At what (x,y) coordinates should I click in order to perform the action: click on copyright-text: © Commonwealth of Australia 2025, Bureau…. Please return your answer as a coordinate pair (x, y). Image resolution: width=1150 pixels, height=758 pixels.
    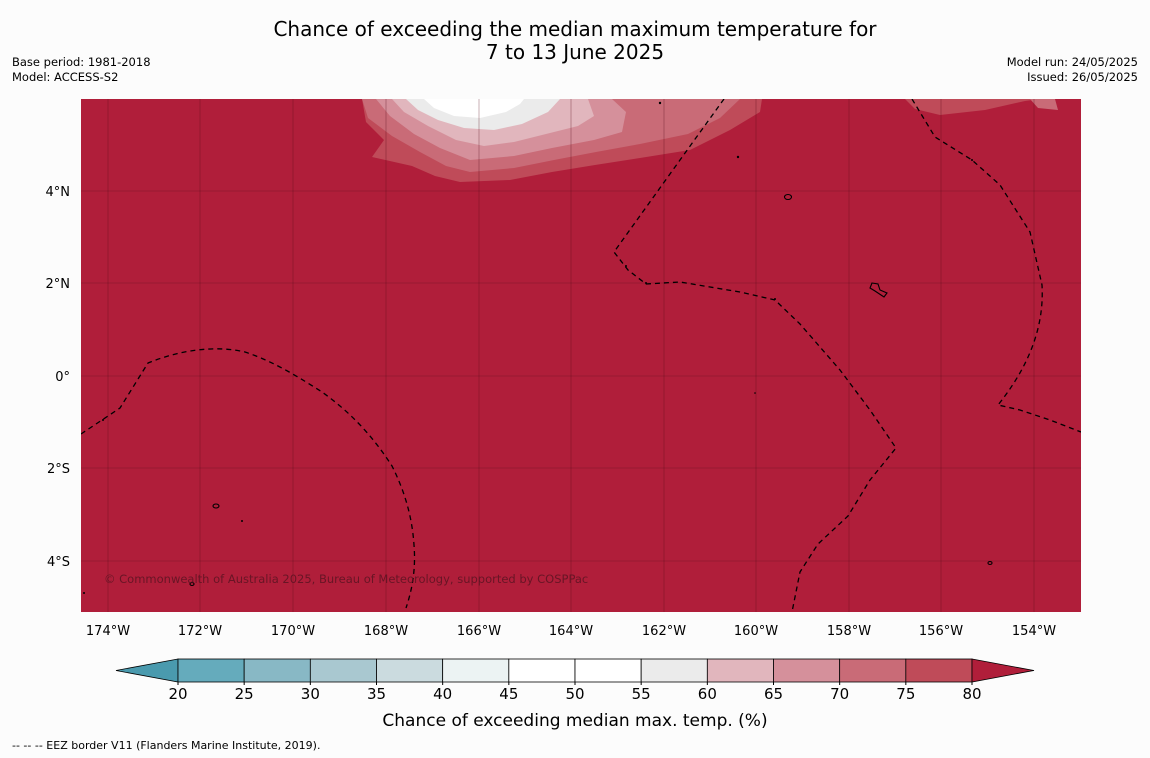
    Looking at the image, I should click on (346, 579).